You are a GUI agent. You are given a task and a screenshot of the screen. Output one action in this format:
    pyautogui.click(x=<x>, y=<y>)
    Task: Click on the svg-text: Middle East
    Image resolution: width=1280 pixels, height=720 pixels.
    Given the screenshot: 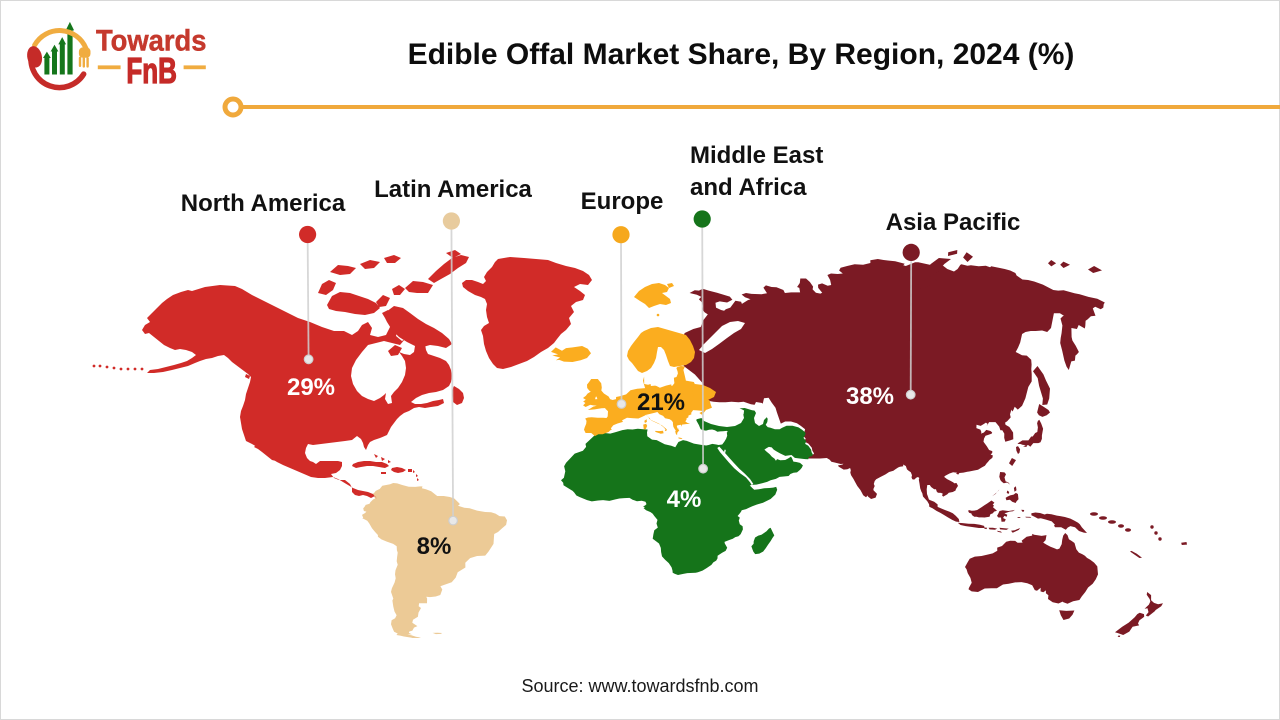 What is the action you would take?
    pyautogui.click(x=756, y=155)
    